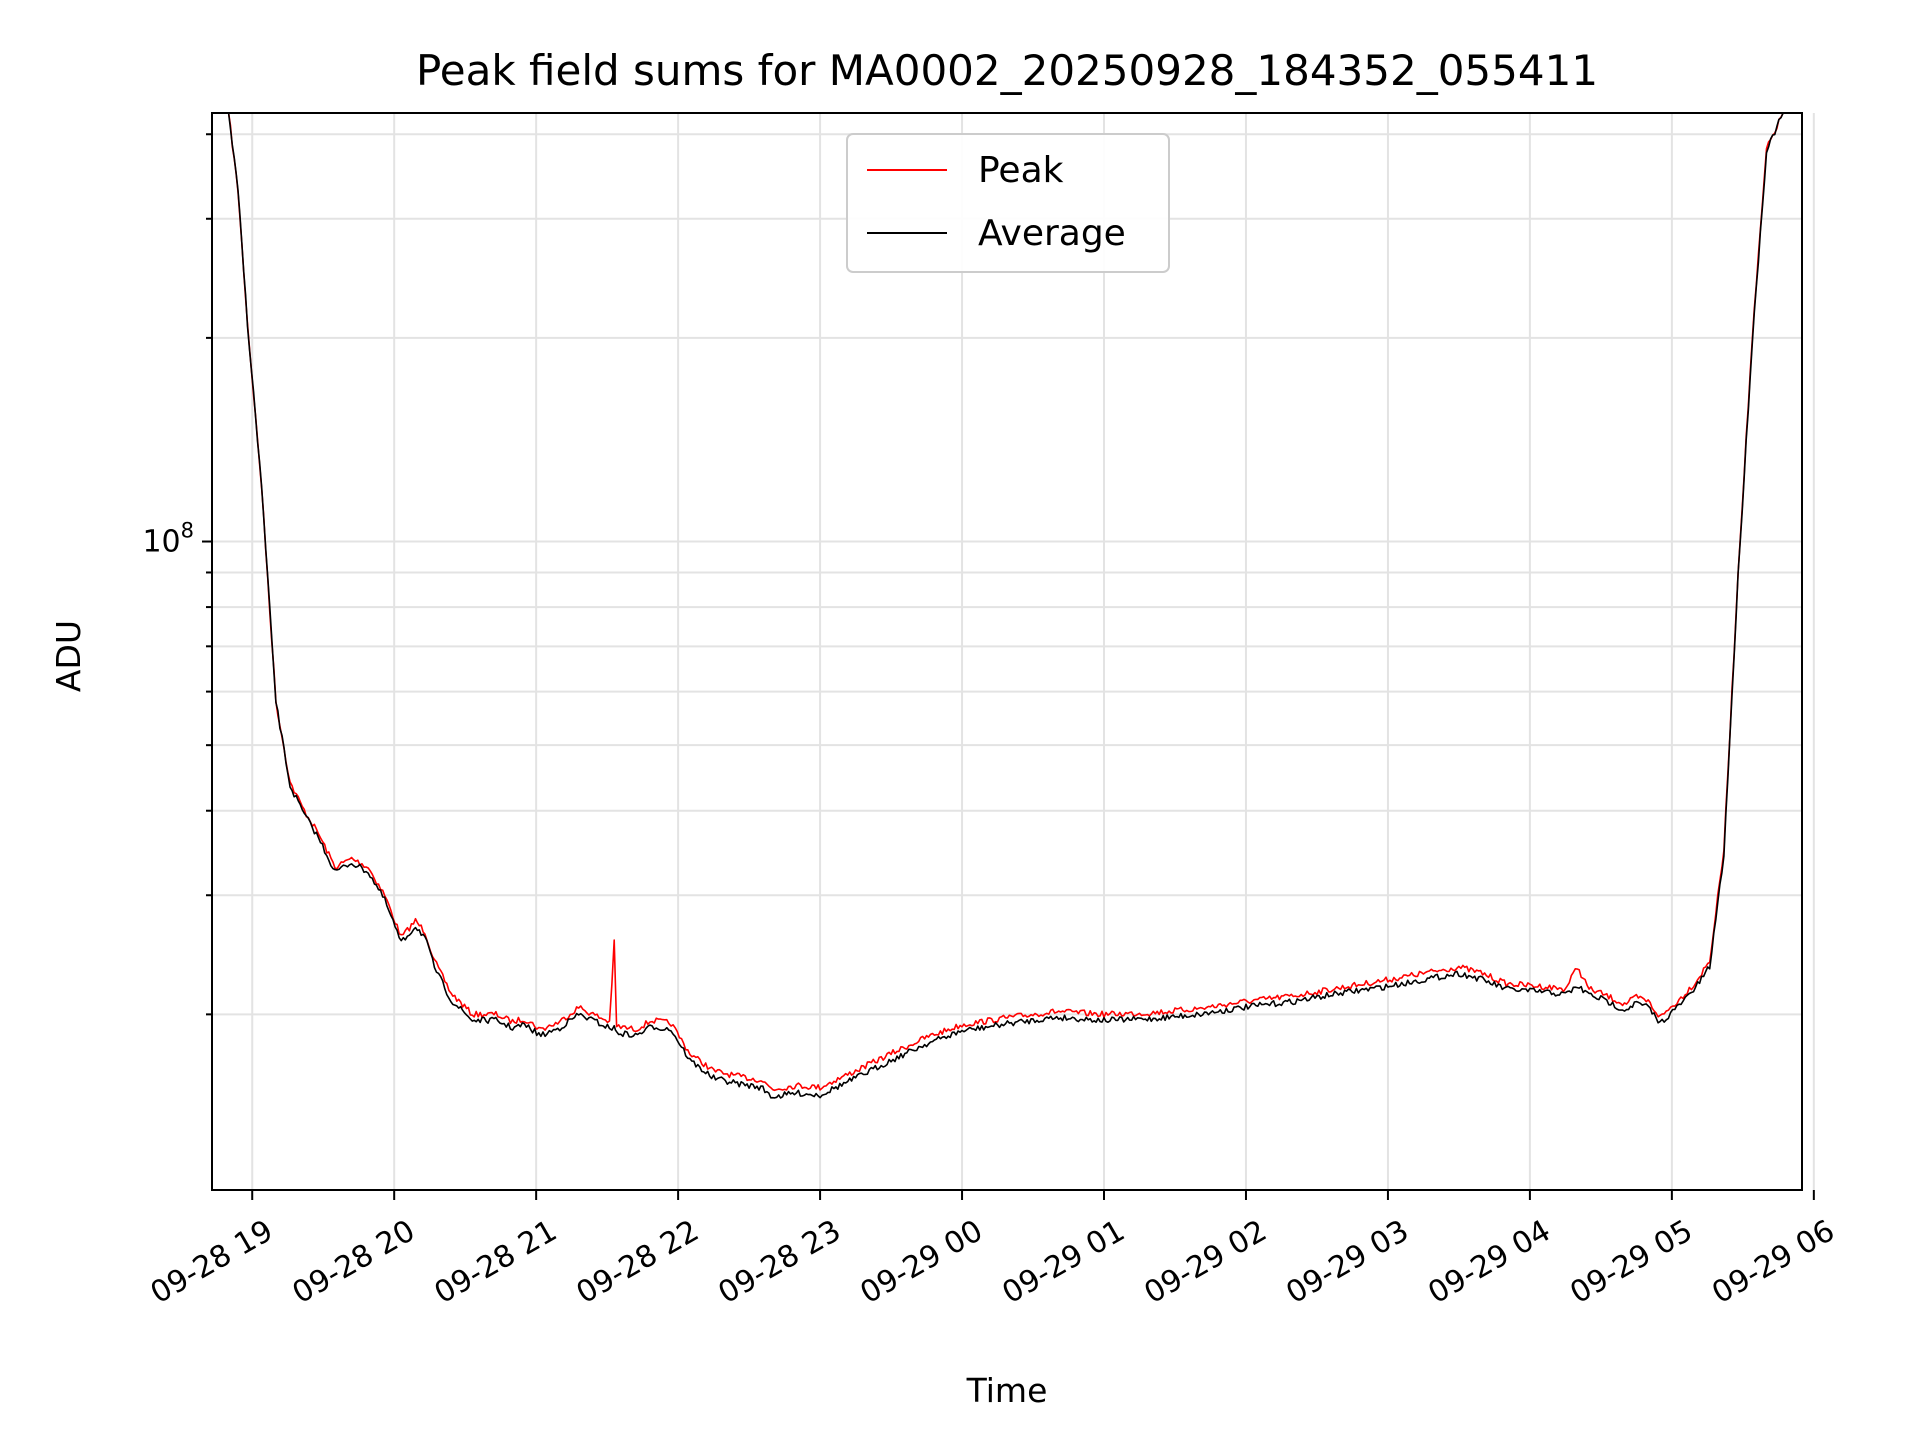  Describe the element at coordinates (168, 539) in the screenshot. I see `y-tick-label: 108` at that location.